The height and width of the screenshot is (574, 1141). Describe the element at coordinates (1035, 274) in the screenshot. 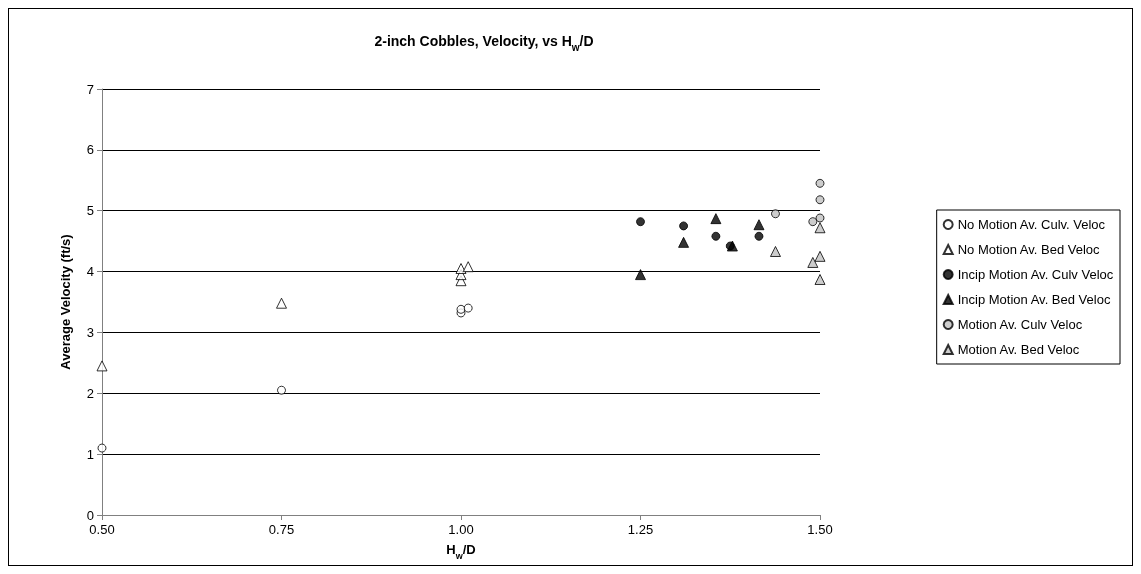

I see `legend-label: Incip Motion Av. Culv Veloc` at that location.